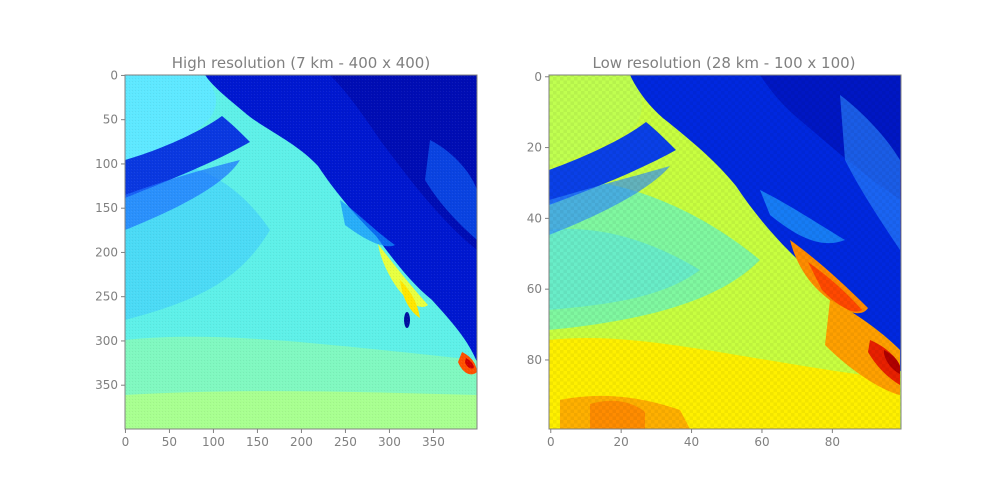 This screenshot has height=500, width=1000. I want to click on x-tick-label: 100, so click(213, 442).